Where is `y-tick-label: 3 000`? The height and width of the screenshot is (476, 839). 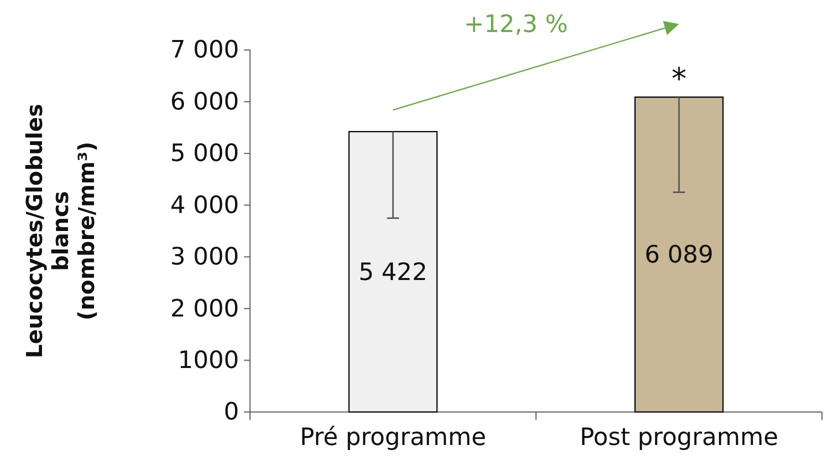
y-tick-label: 3 000 is located at coordinates (204, 256).